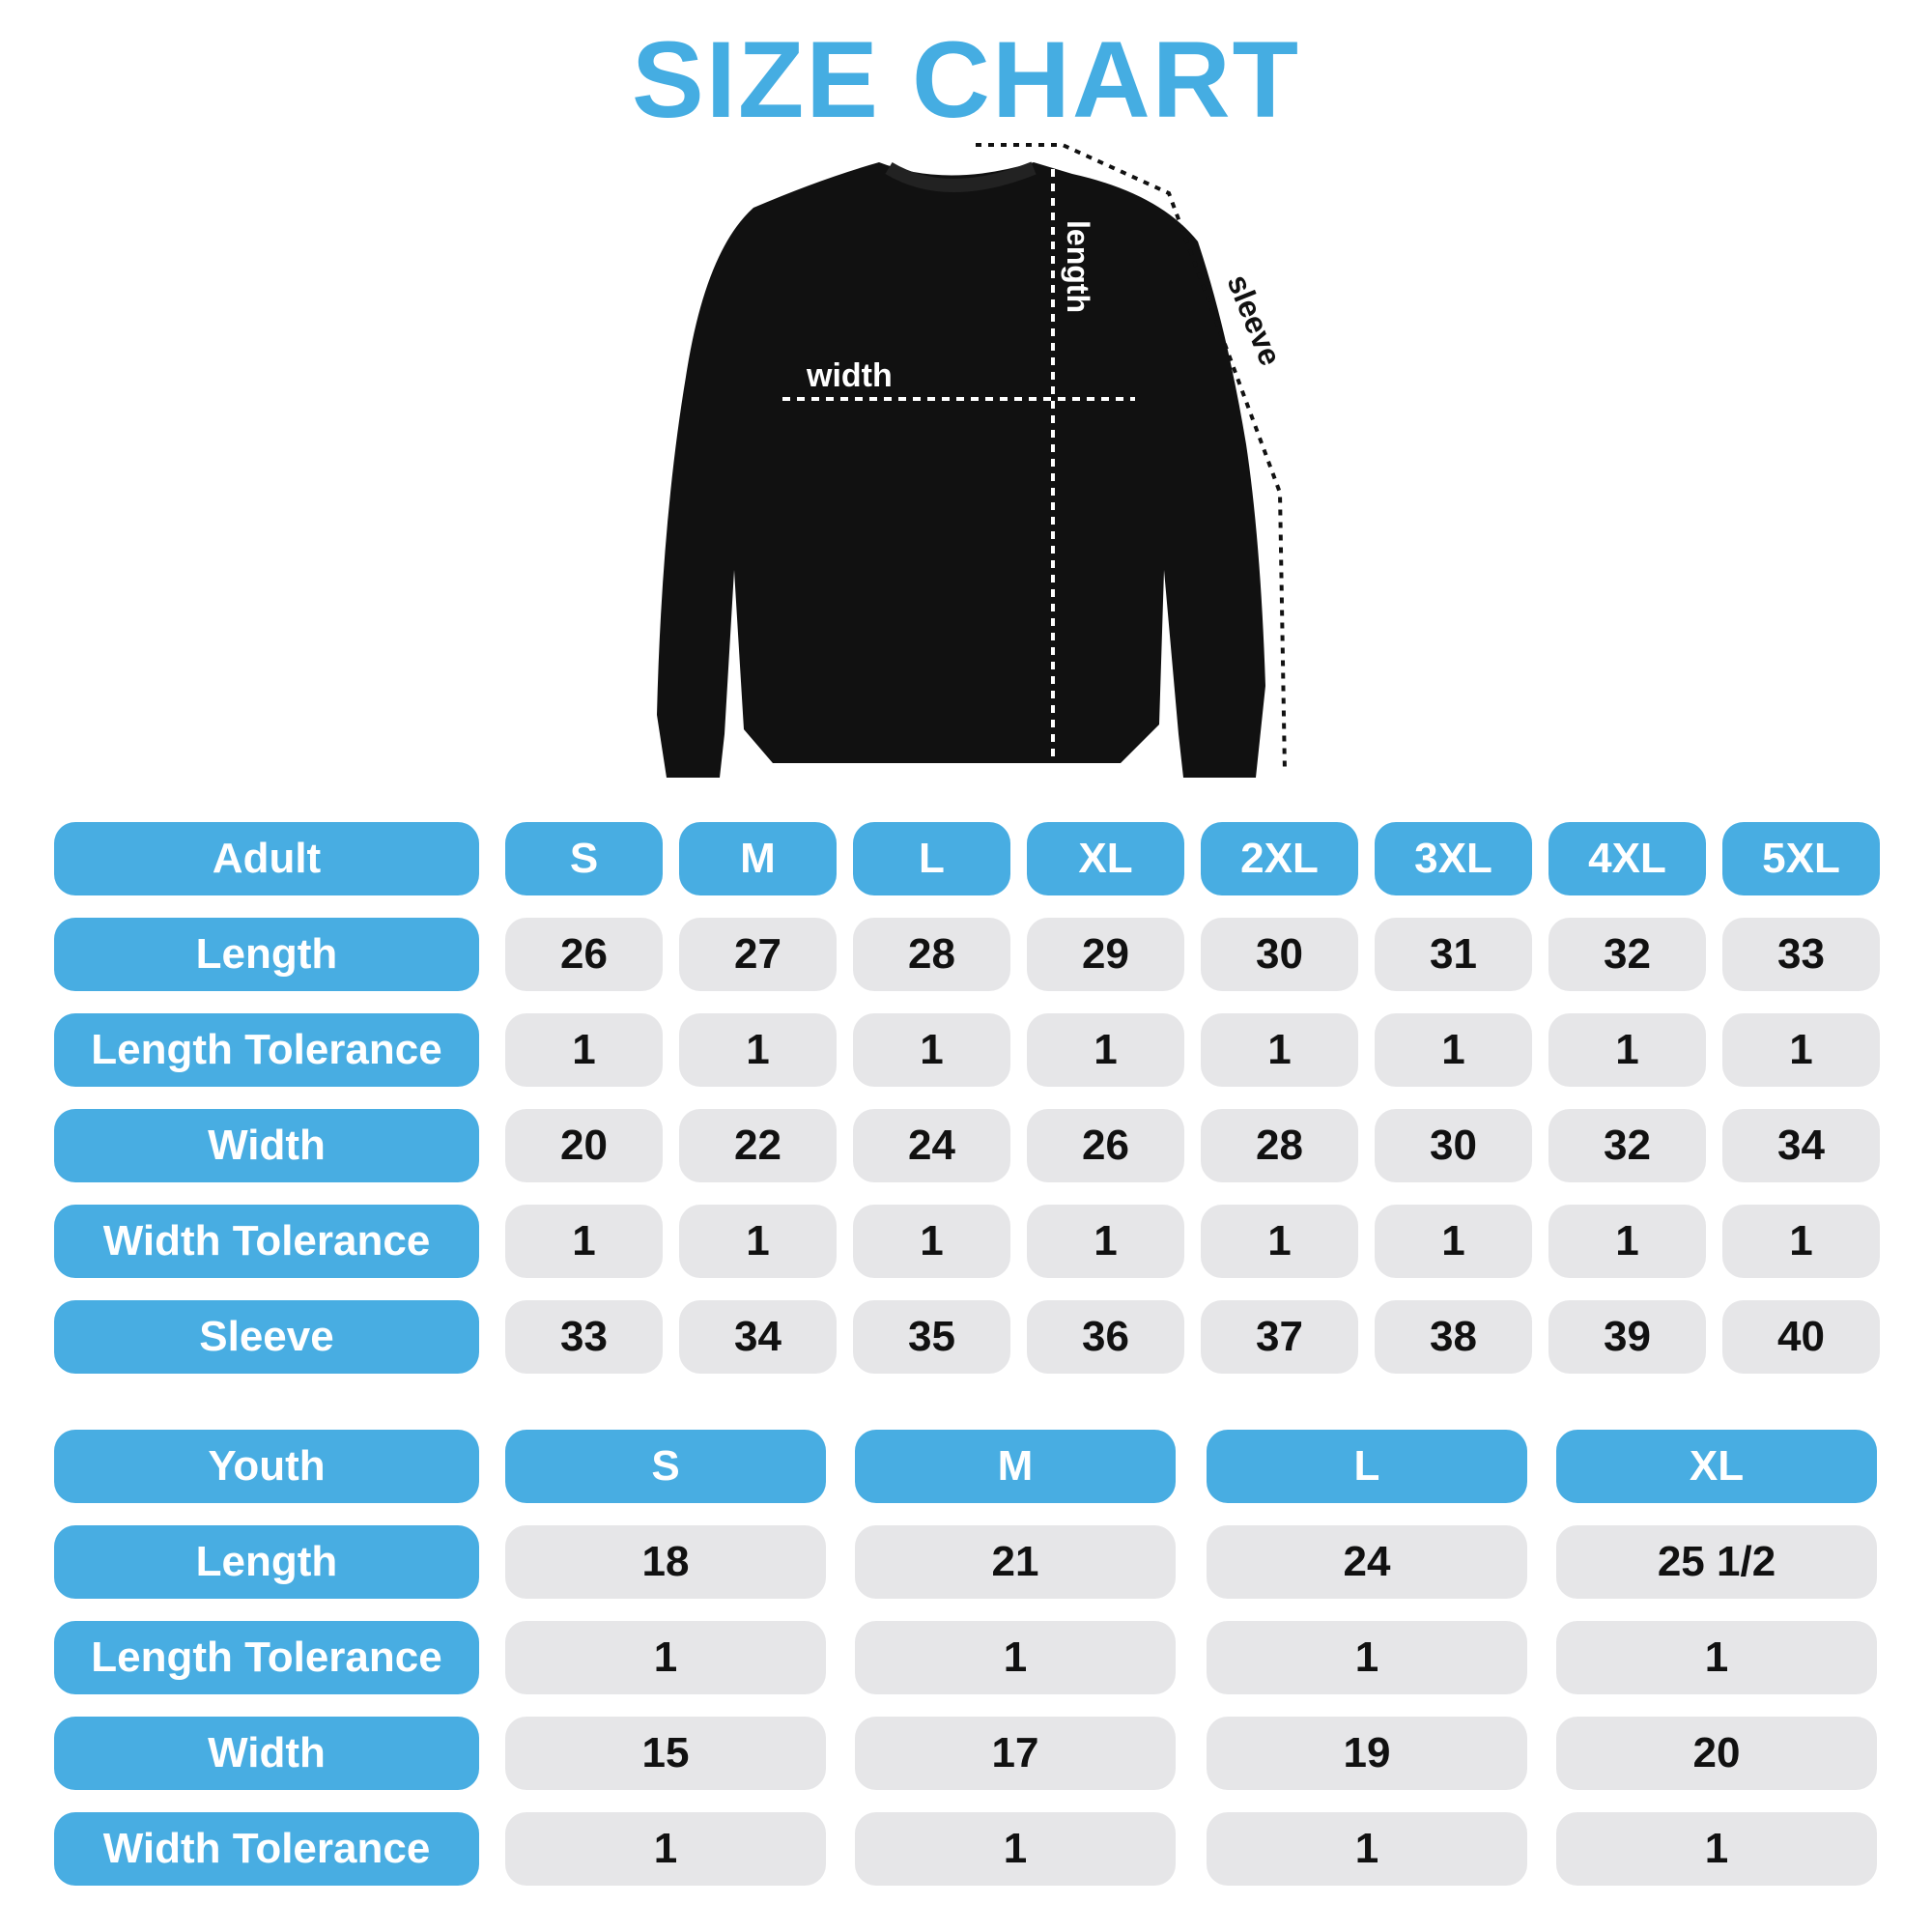 This screenshot has height=1932, width=1932. Describe the element at coordinates (266, 1337) in the screenshot. I see `row-label: Sleeve` at that location.